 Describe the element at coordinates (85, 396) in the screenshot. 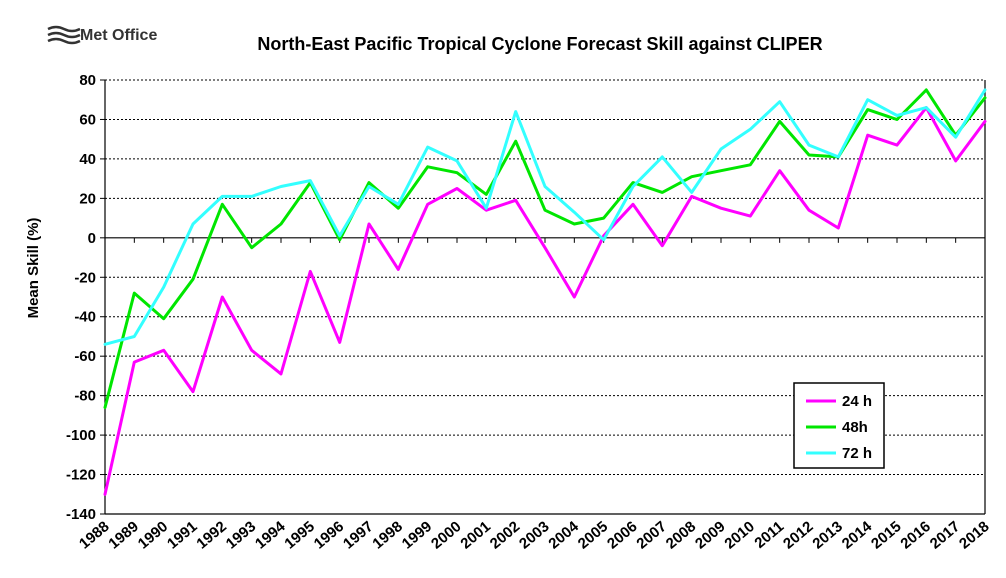

I see `y-tick-label: -80` at that location.